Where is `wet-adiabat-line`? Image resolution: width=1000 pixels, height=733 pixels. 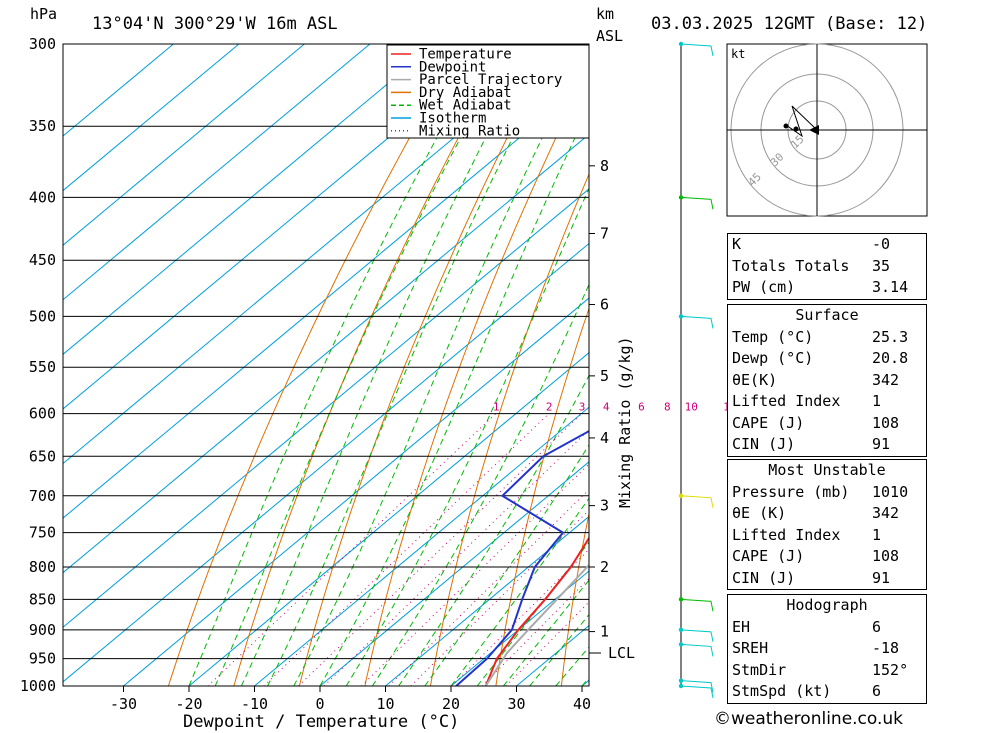
wet-adiabat-line is located at coordinates (480, 484).